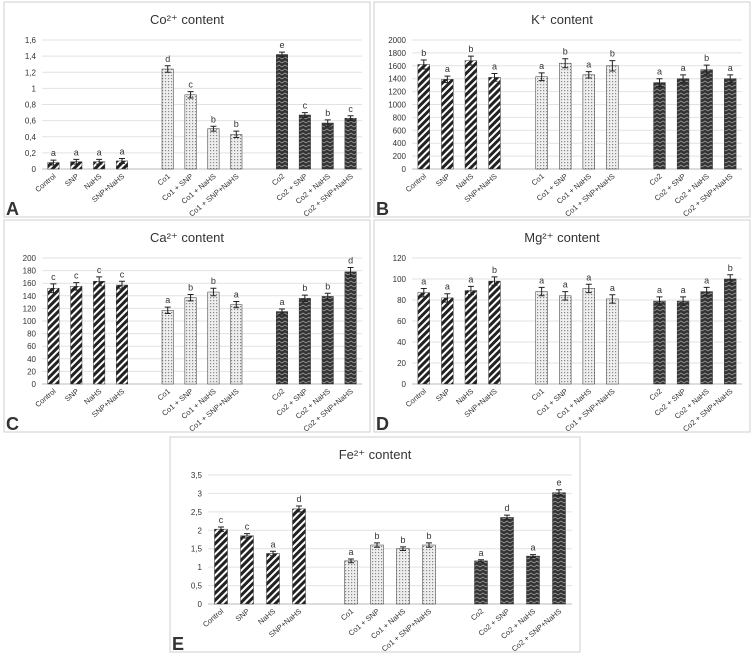  What do you see at coordinates (397, 79) in the screenshot?
I see `y-tick-label: 1400` at bounding box center [397, 79].